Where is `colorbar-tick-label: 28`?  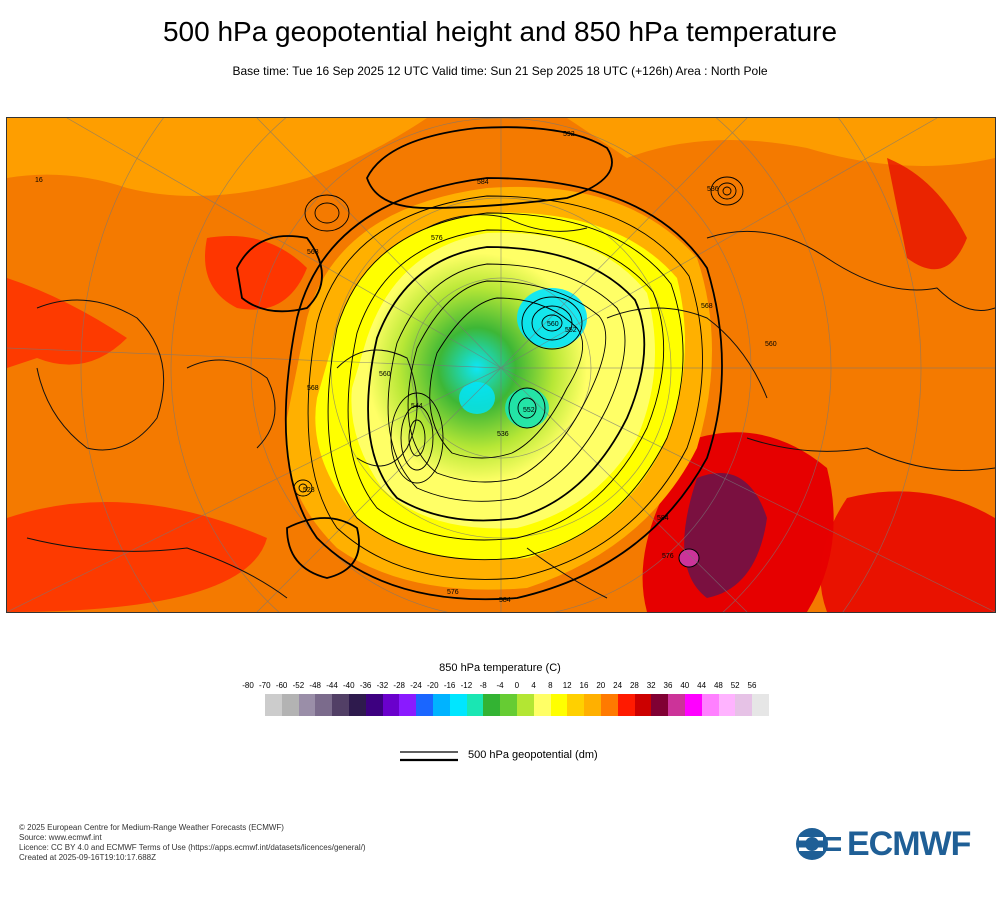 colorbar-tick-label: 28 is located at coordinates (634, 685).